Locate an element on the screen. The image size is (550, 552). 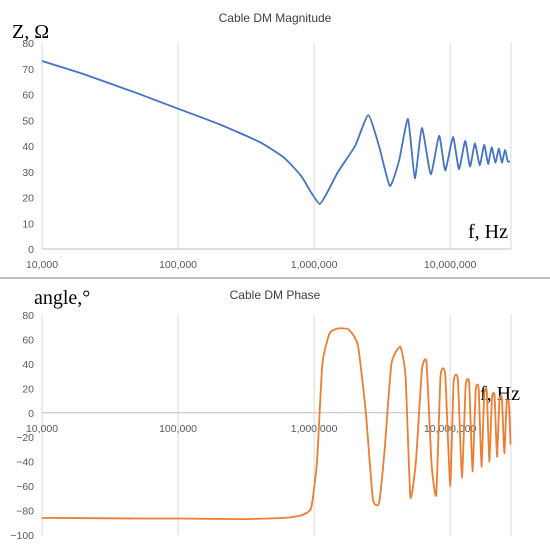
magnitude-y-tick-label: 30 is located at coordinates (28, 173).